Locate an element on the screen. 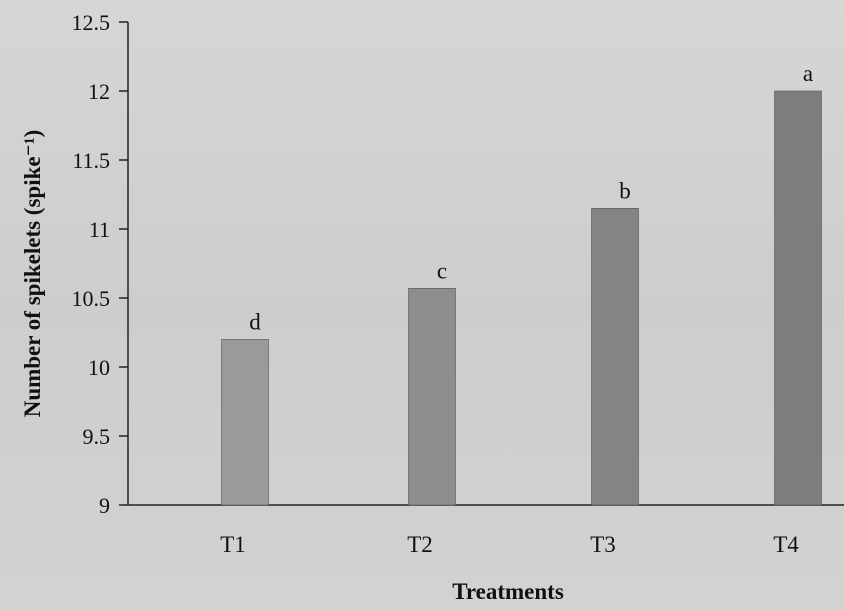 This screenshot has height=610, width=844. y-ticks: 9 9.5 10 10.5 11 11.5 12 12.5 is located at coordinates (100, 264).